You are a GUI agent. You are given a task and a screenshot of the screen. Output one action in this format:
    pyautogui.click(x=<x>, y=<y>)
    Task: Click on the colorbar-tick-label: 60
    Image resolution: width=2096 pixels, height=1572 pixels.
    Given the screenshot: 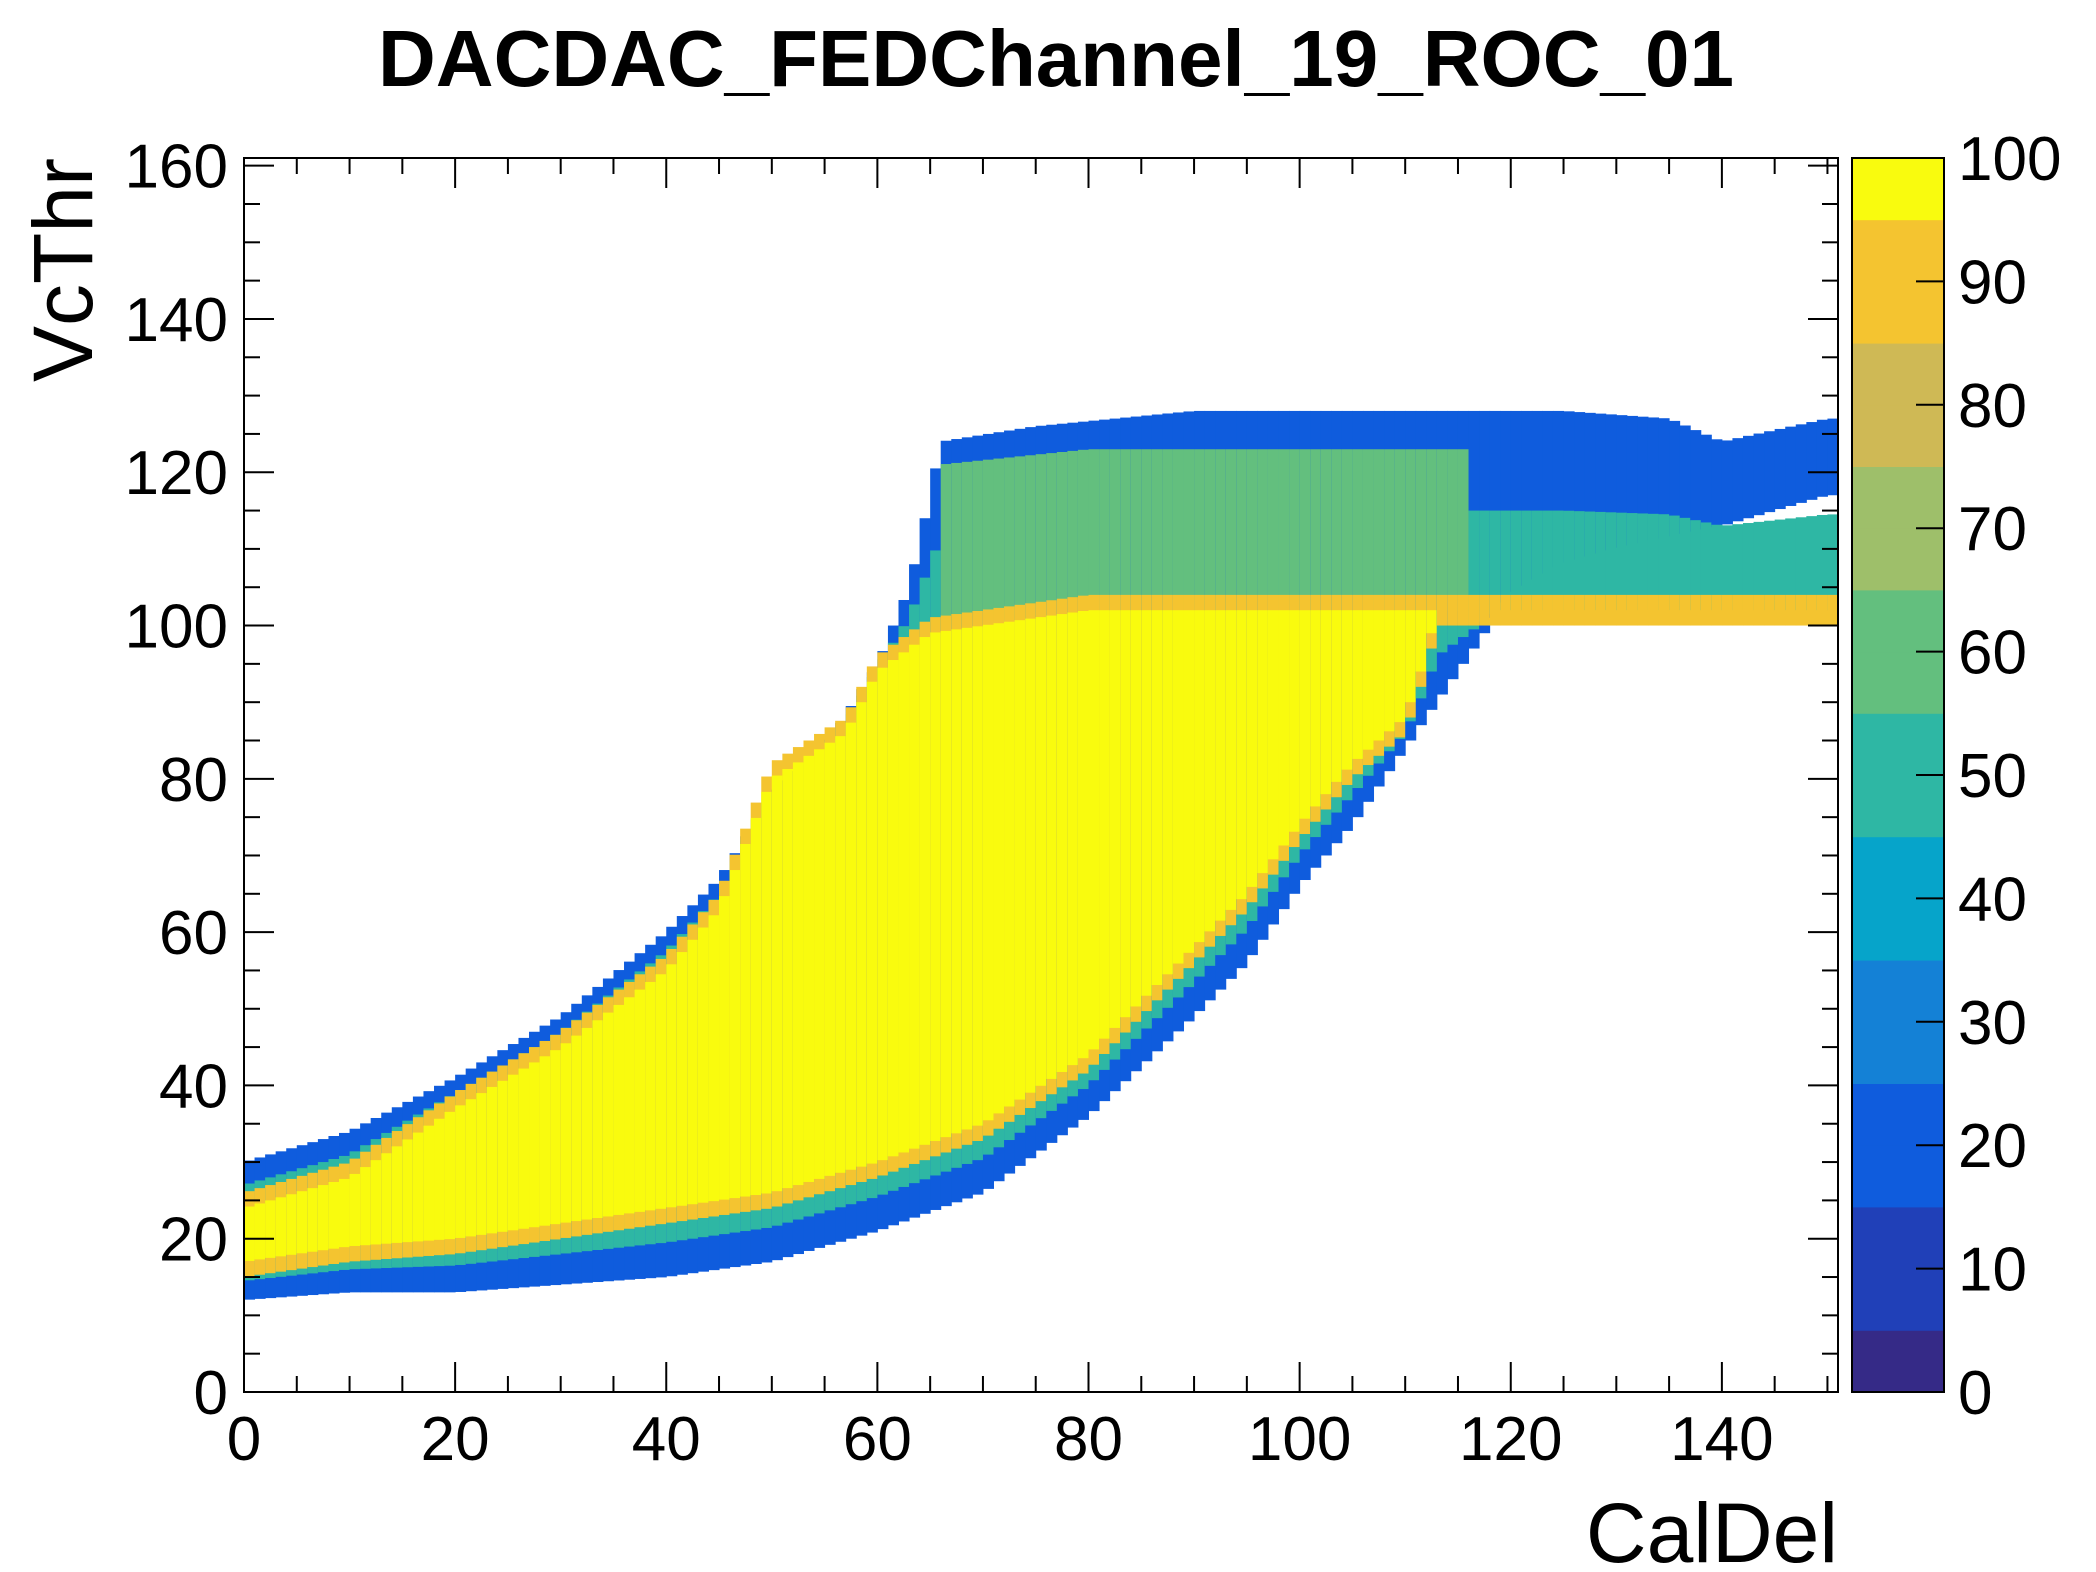 What is the action you would take?
    pyautogui.click(x=1992, y=653)
    